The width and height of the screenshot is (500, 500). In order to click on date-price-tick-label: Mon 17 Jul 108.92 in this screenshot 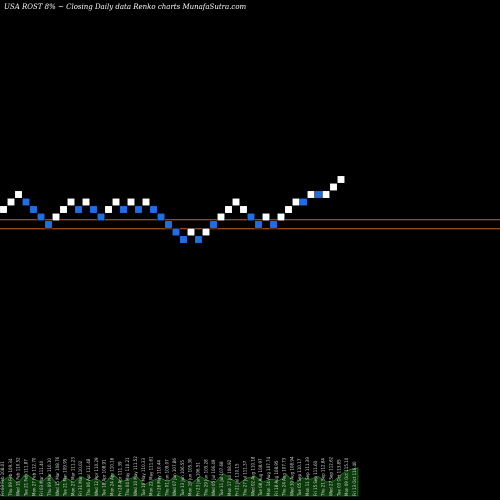, I will do `click(229, 477)`.